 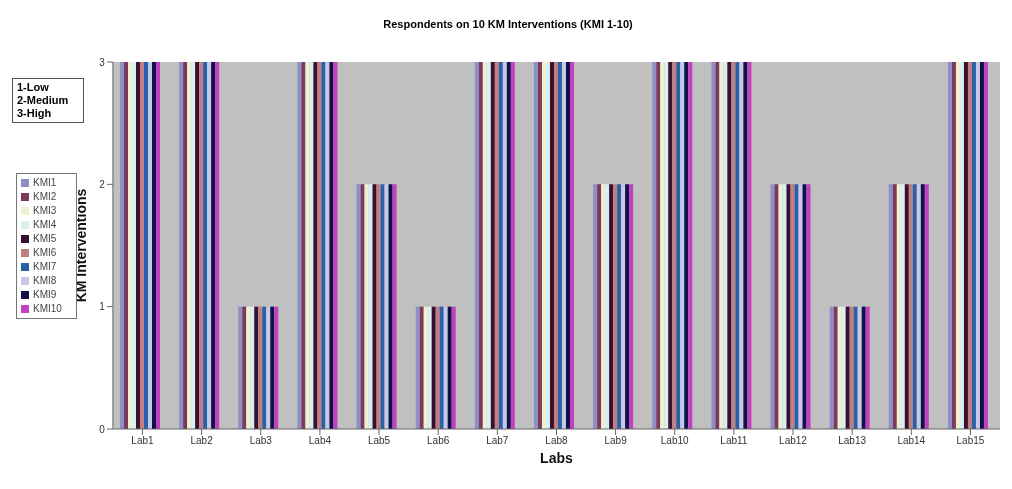 What do you see at coordinates (102, 429) in the screenshot?
I see `y-tick-label: 0` at bounding box center [102, 429].